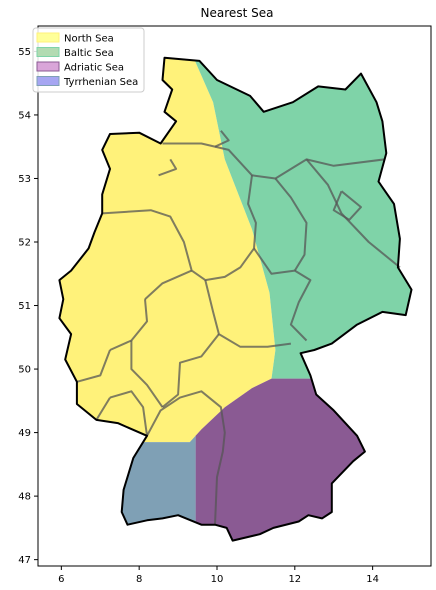  Describe the element at coordinates (24, 243) in the screenshot. I see `y-tick-label: 52` at that location.